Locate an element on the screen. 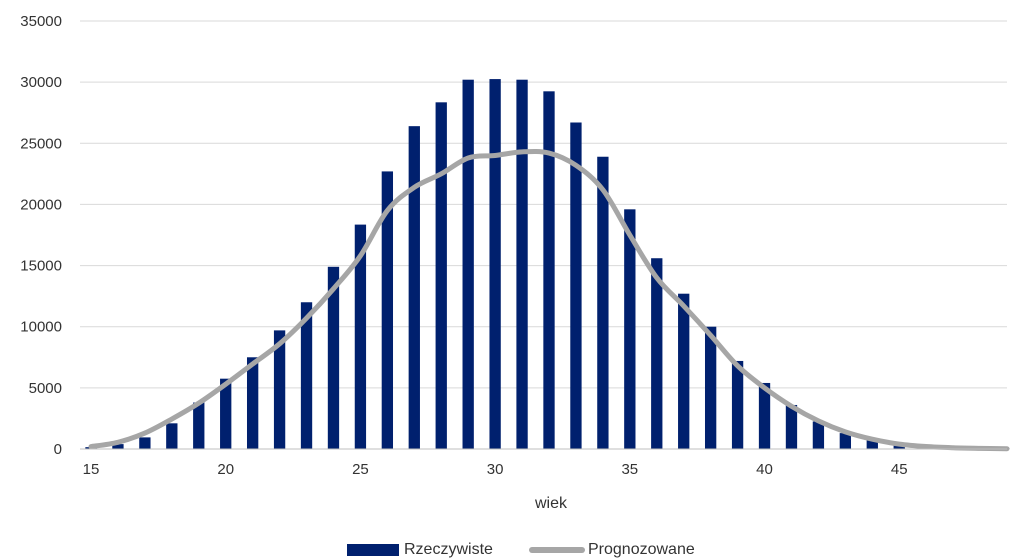 This screenshot has height=558, width=1010. x-tick-label: 35 is located at coordinates (629, 469).